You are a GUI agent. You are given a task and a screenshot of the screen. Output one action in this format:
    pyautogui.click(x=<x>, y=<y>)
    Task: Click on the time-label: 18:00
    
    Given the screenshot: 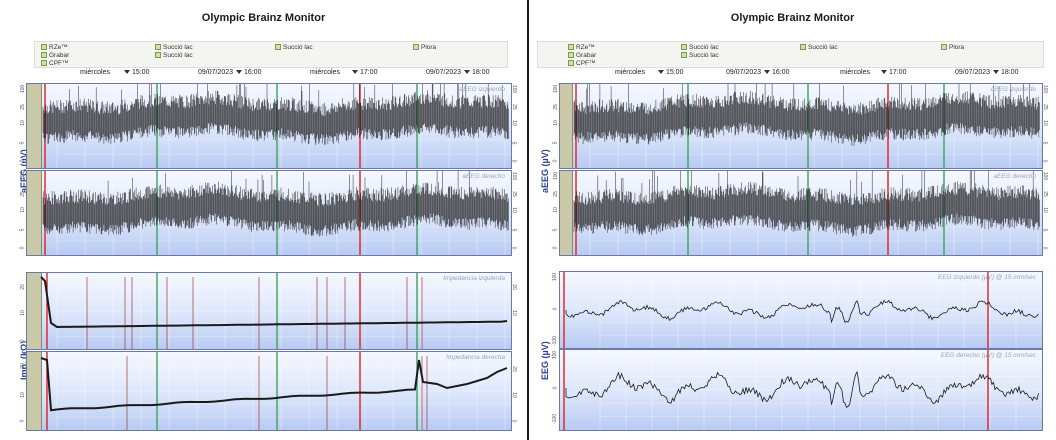 What is the action you would take?
    pyautogui.click(x=473, y=72)
    